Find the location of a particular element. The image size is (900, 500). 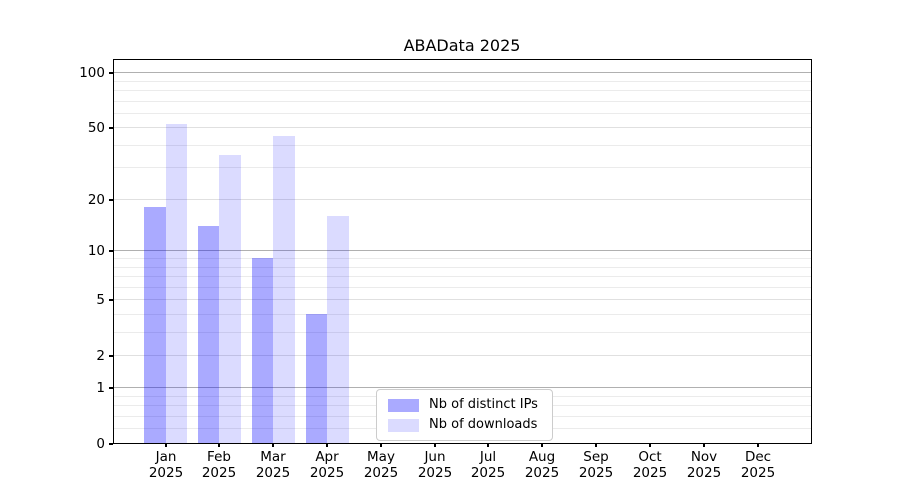

y-axis-tick-label: 50 is located at coordinates (96, 128).